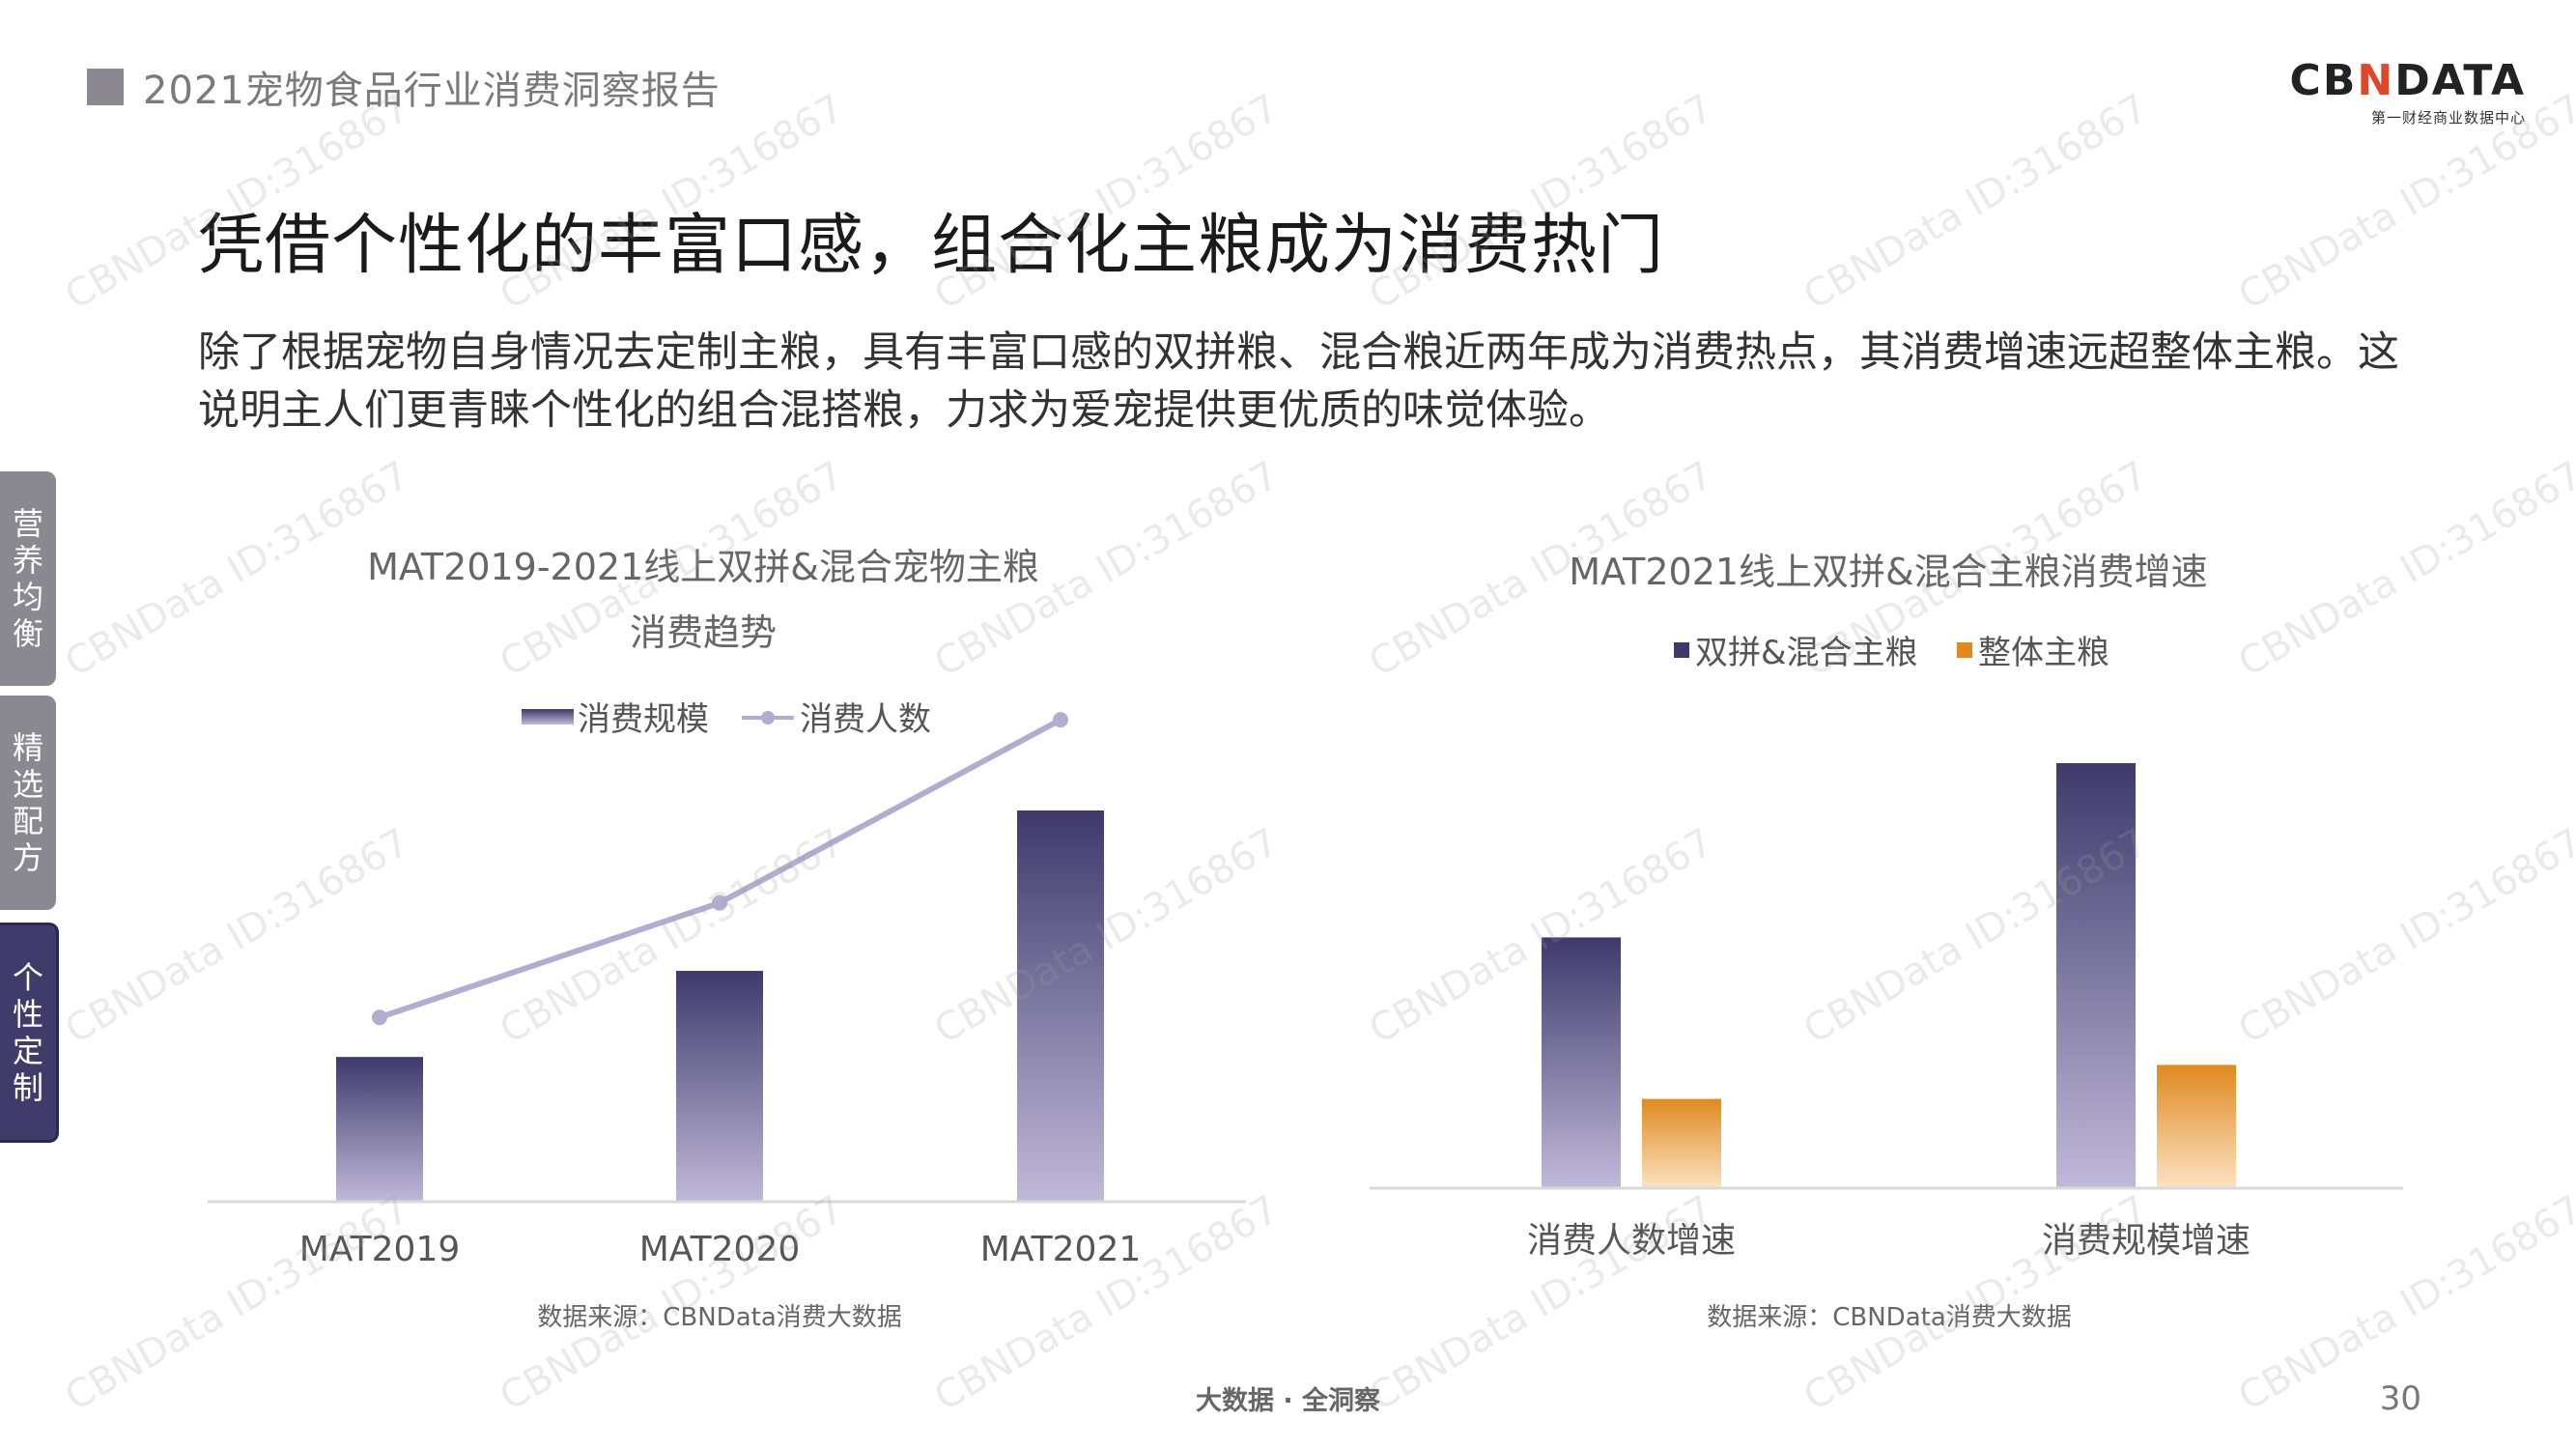 This screenshot has height=1449, width=2576. I want to click on side-tab-label: 营养均衡, so click(27, 578).